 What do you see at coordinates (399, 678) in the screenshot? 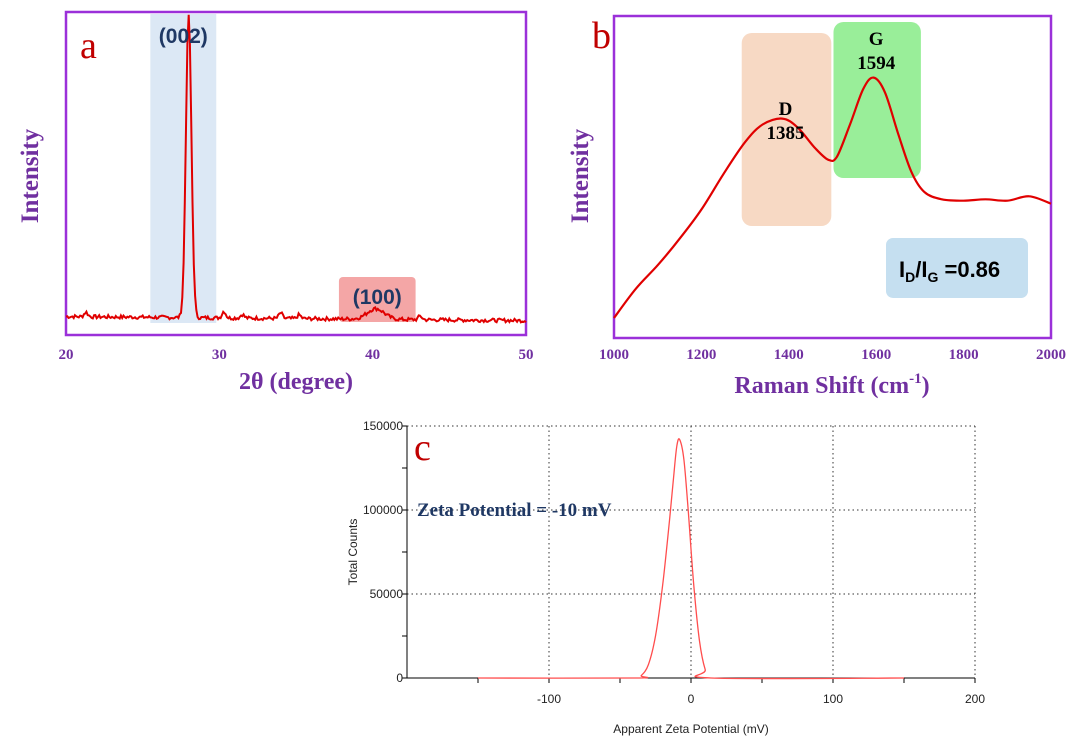
I see `panel-c-y-tick-0: 0` at bounding box center [399, 678].